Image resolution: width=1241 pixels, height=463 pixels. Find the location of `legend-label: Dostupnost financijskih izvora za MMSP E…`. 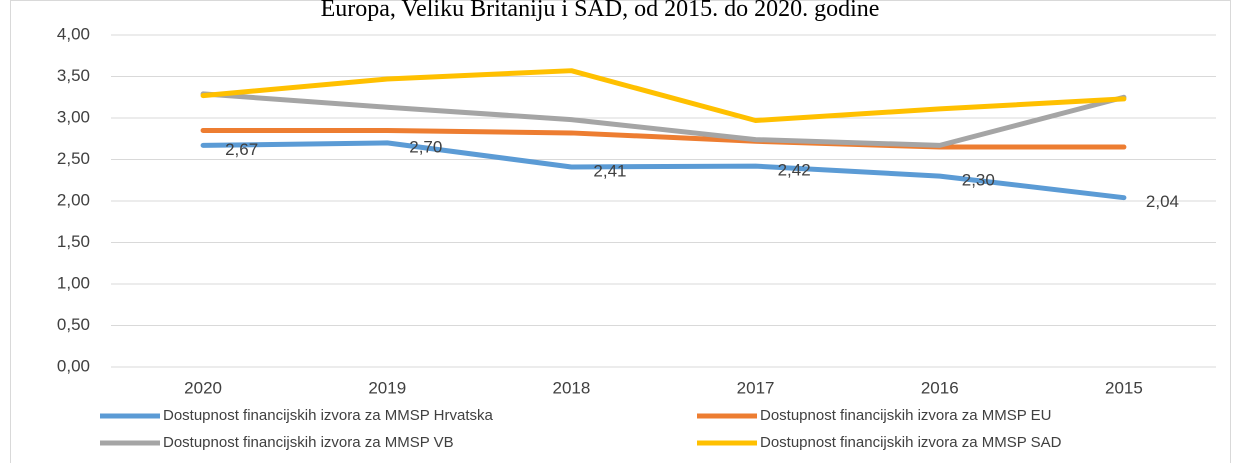

legend-label: Dostupnost financijskih izvora za MMSP E… is located at coordinates (906, 415).